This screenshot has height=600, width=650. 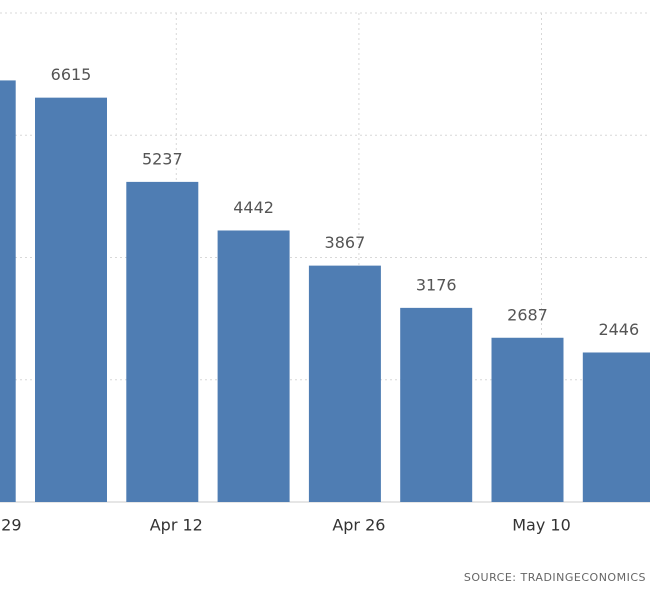 What do you see at coordinates (253, 207) in the screenshot?
I see `value-label: 4442` at bounding box center [253, 207].